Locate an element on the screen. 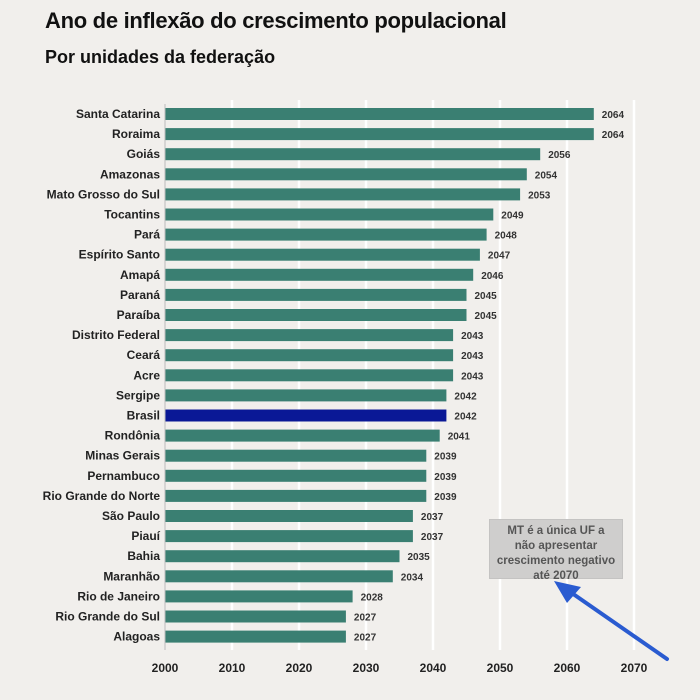 This screenshot has width=700, height=700. category-label: Paraíba is located at coordinates (139, 315).